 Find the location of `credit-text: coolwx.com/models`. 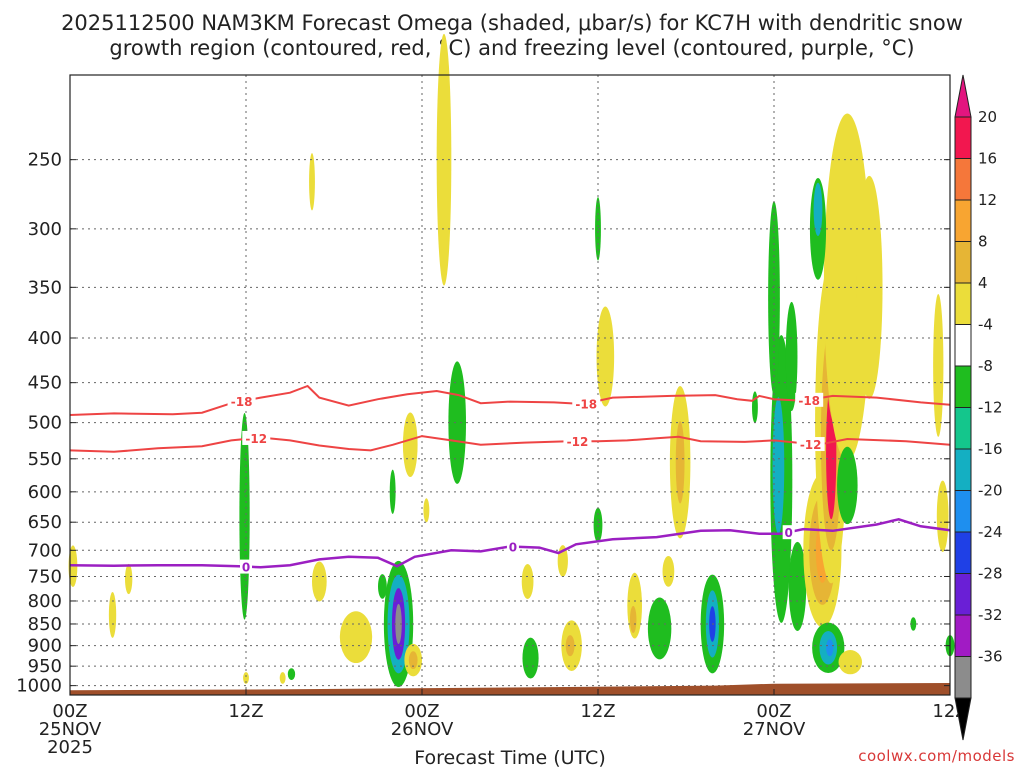

credit-text: coolwx.com/models is located at coordinates (936, 756).